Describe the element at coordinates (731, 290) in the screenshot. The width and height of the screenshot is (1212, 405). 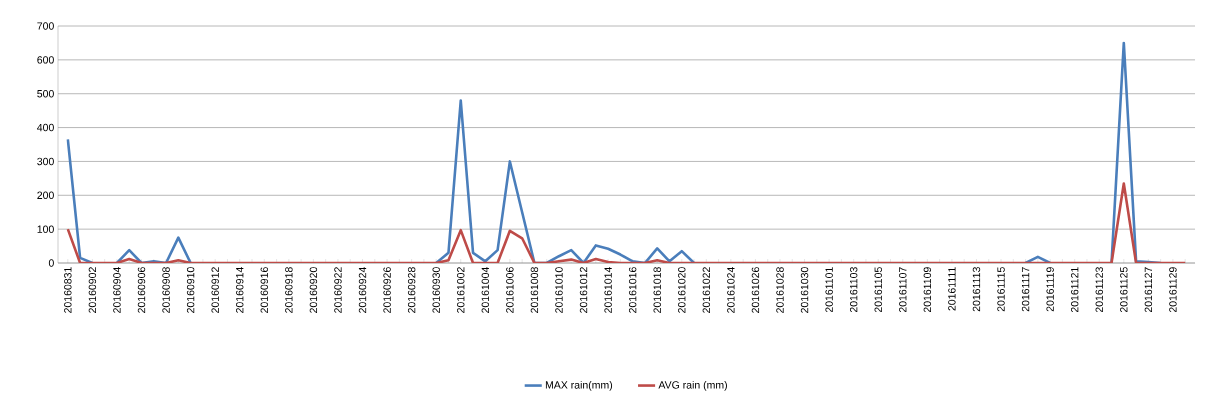
I see `x-tick-label: 20161024` at that location.